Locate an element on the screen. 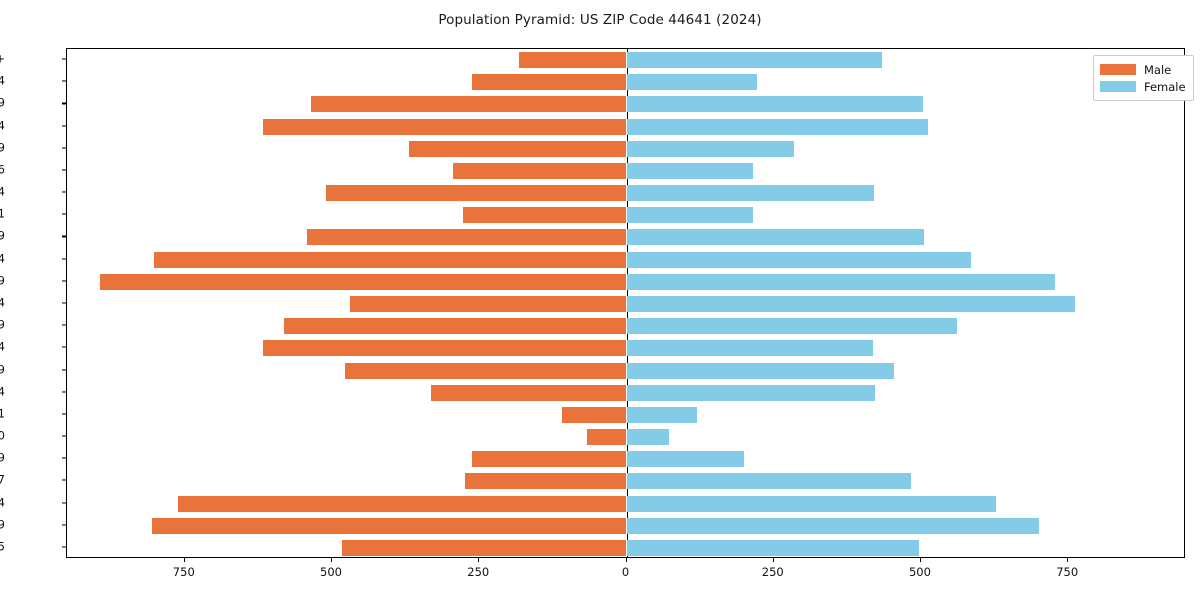 The width and height of the screenshot is (1200, 600). legend-swatch-female is located at coordinates (1118, 86).